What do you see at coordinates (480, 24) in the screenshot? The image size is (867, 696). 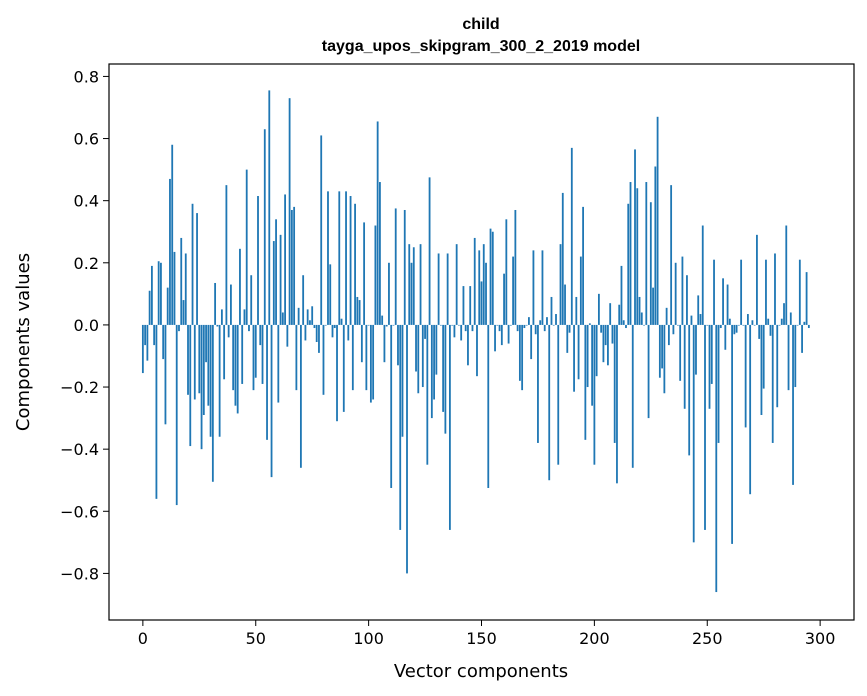 I see `chart-title-line-1: child` at bounding box center [480, 24].